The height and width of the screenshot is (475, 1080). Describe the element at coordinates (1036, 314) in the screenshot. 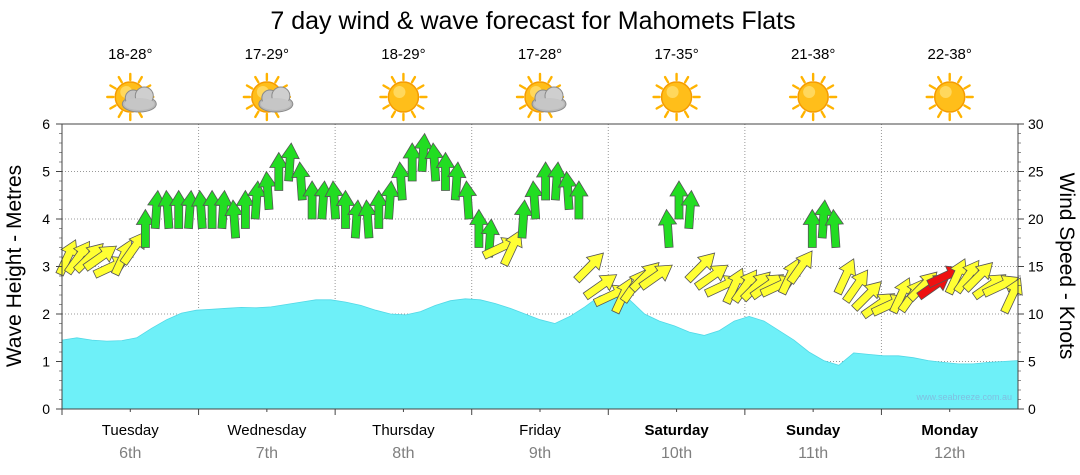

I see `right-tick-label: 10` at that location.